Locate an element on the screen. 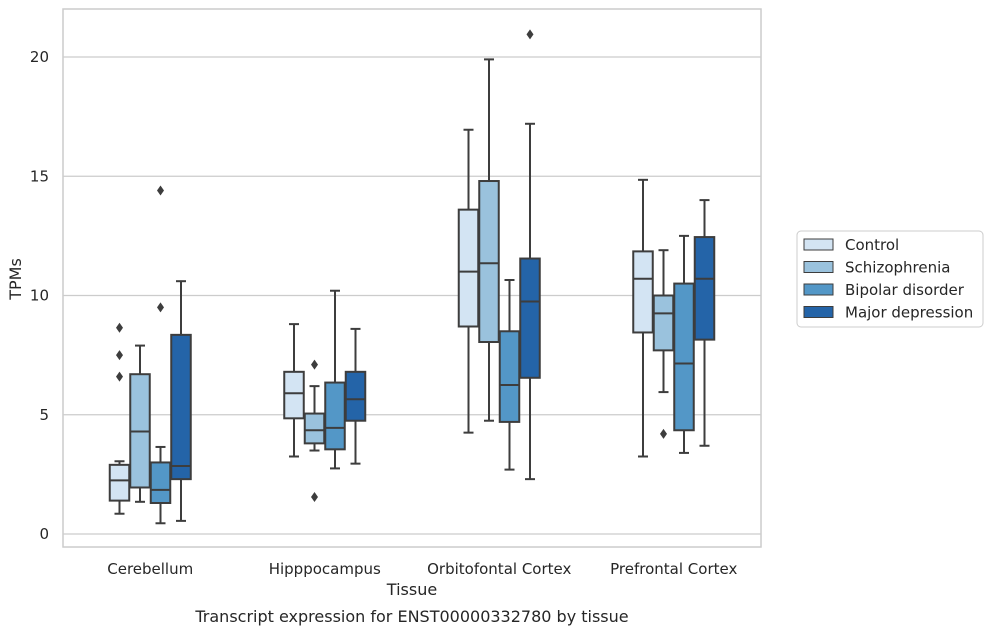 The width and height of the screenshot is (993, 634). legend-frame is located at coordinates (890, 279).